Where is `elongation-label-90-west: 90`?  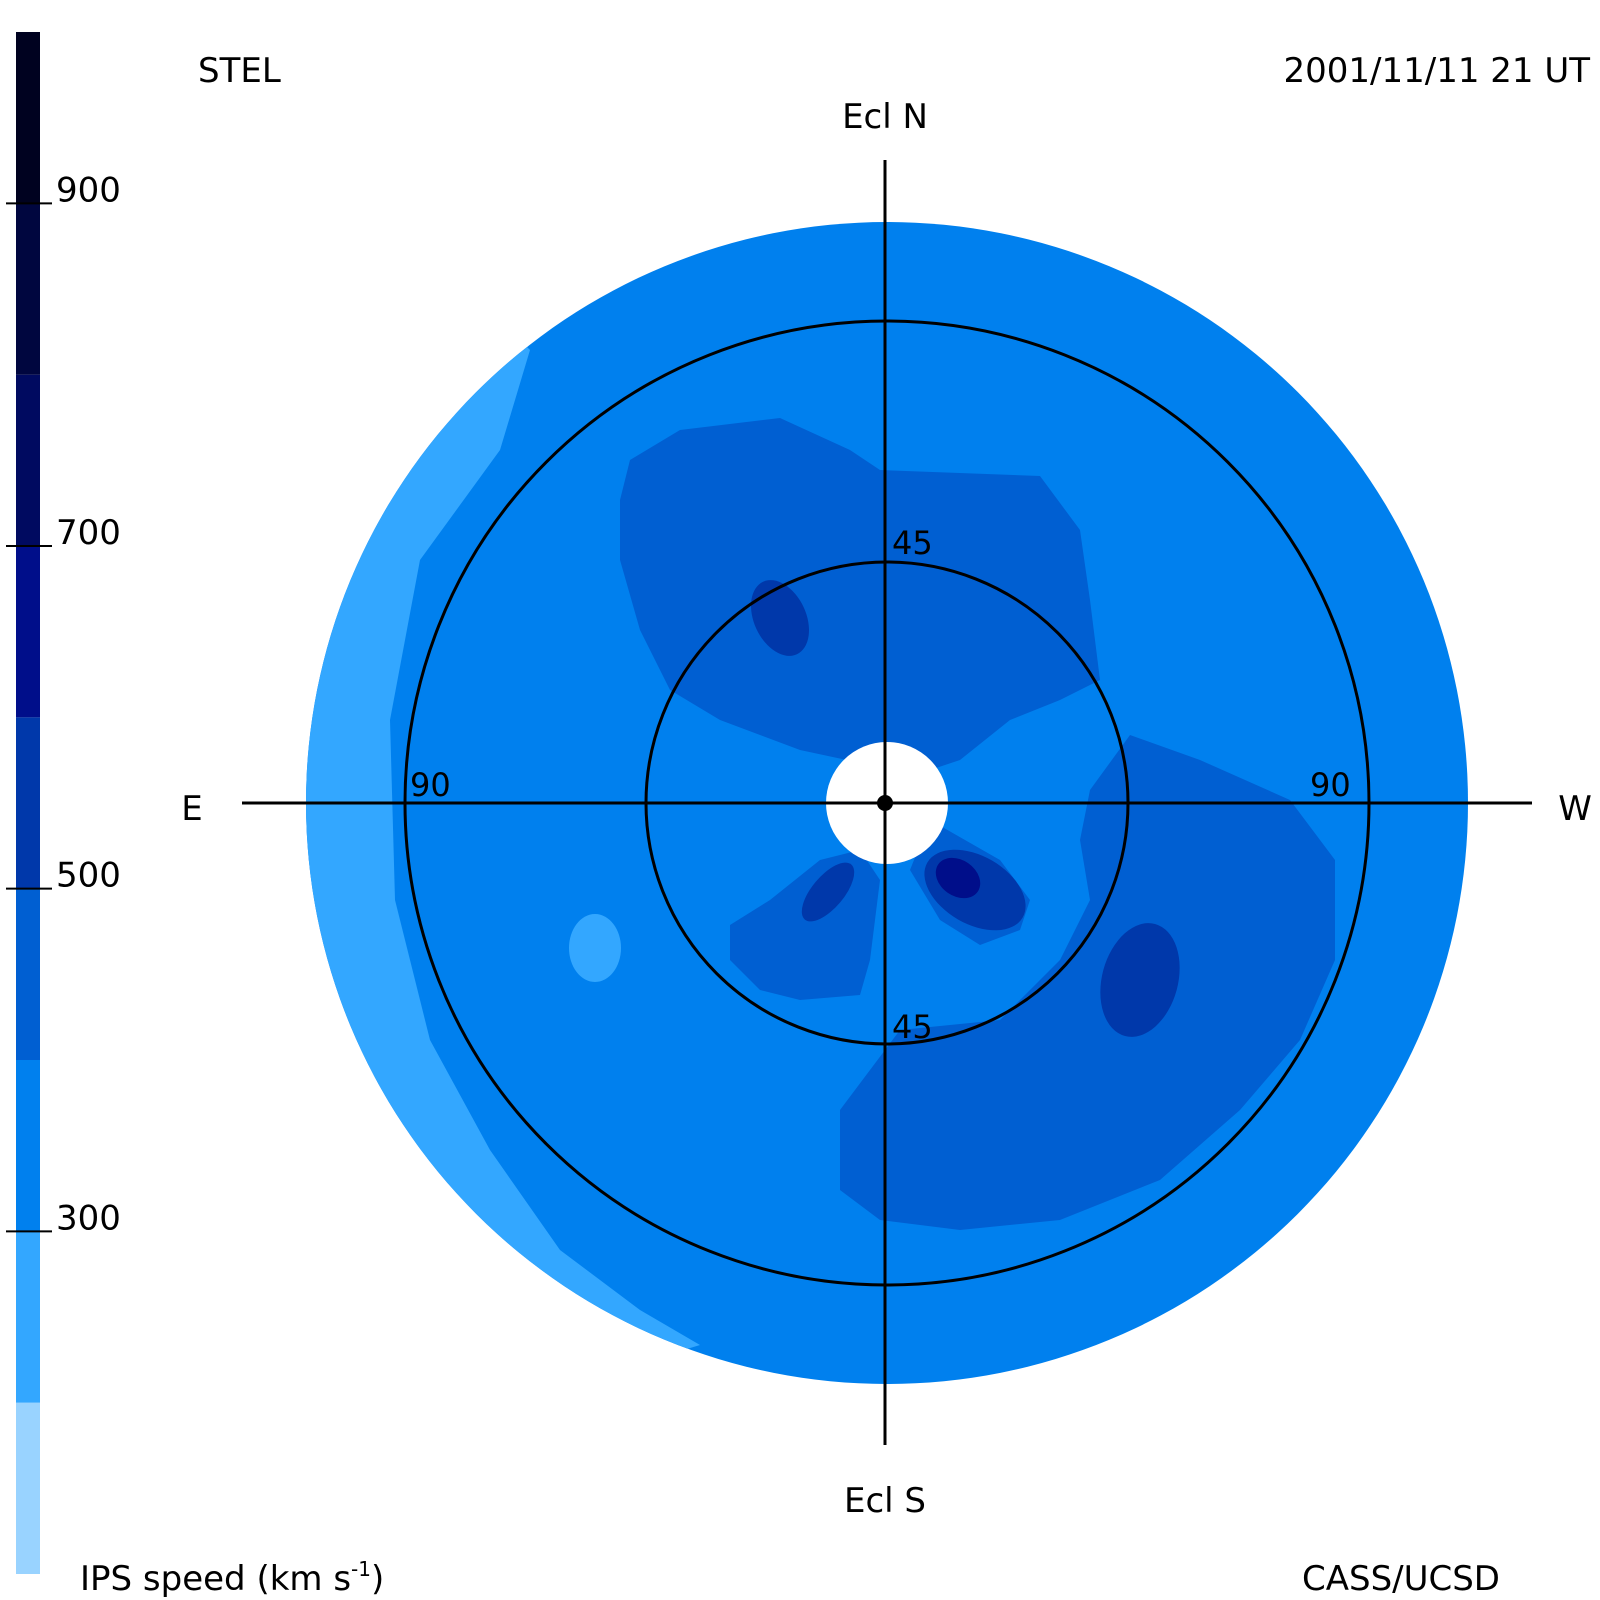 elongation-label-90-west: 90 is located at coordinates (1330, 785).